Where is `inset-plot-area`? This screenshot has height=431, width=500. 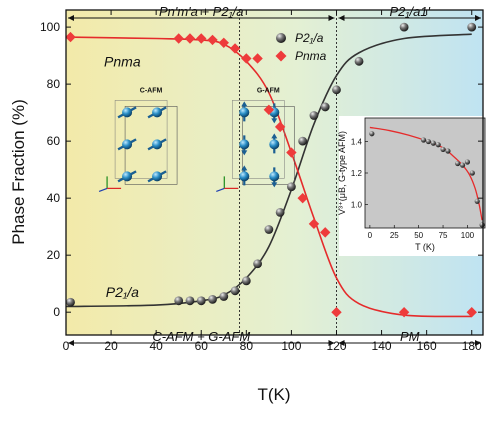
inset-plot-area is located at coordinates (425, 173).